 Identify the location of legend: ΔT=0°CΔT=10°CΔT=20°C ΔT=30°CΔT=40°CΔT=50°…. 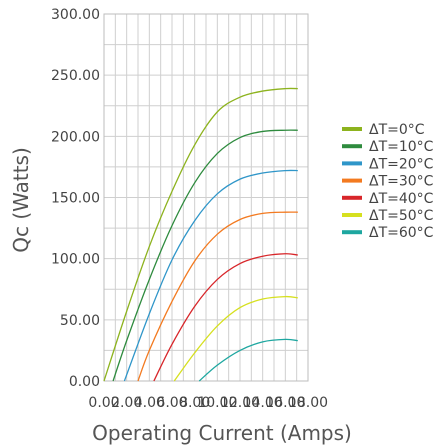
(388, 181).